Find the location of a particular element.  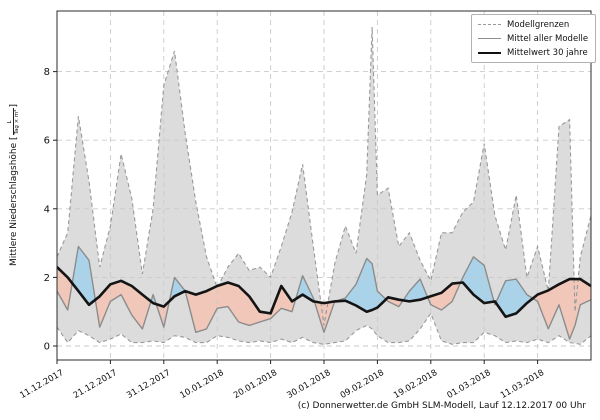

legend-item-model-bounds: Modellgrenzen is located at coordinates (533, 24).